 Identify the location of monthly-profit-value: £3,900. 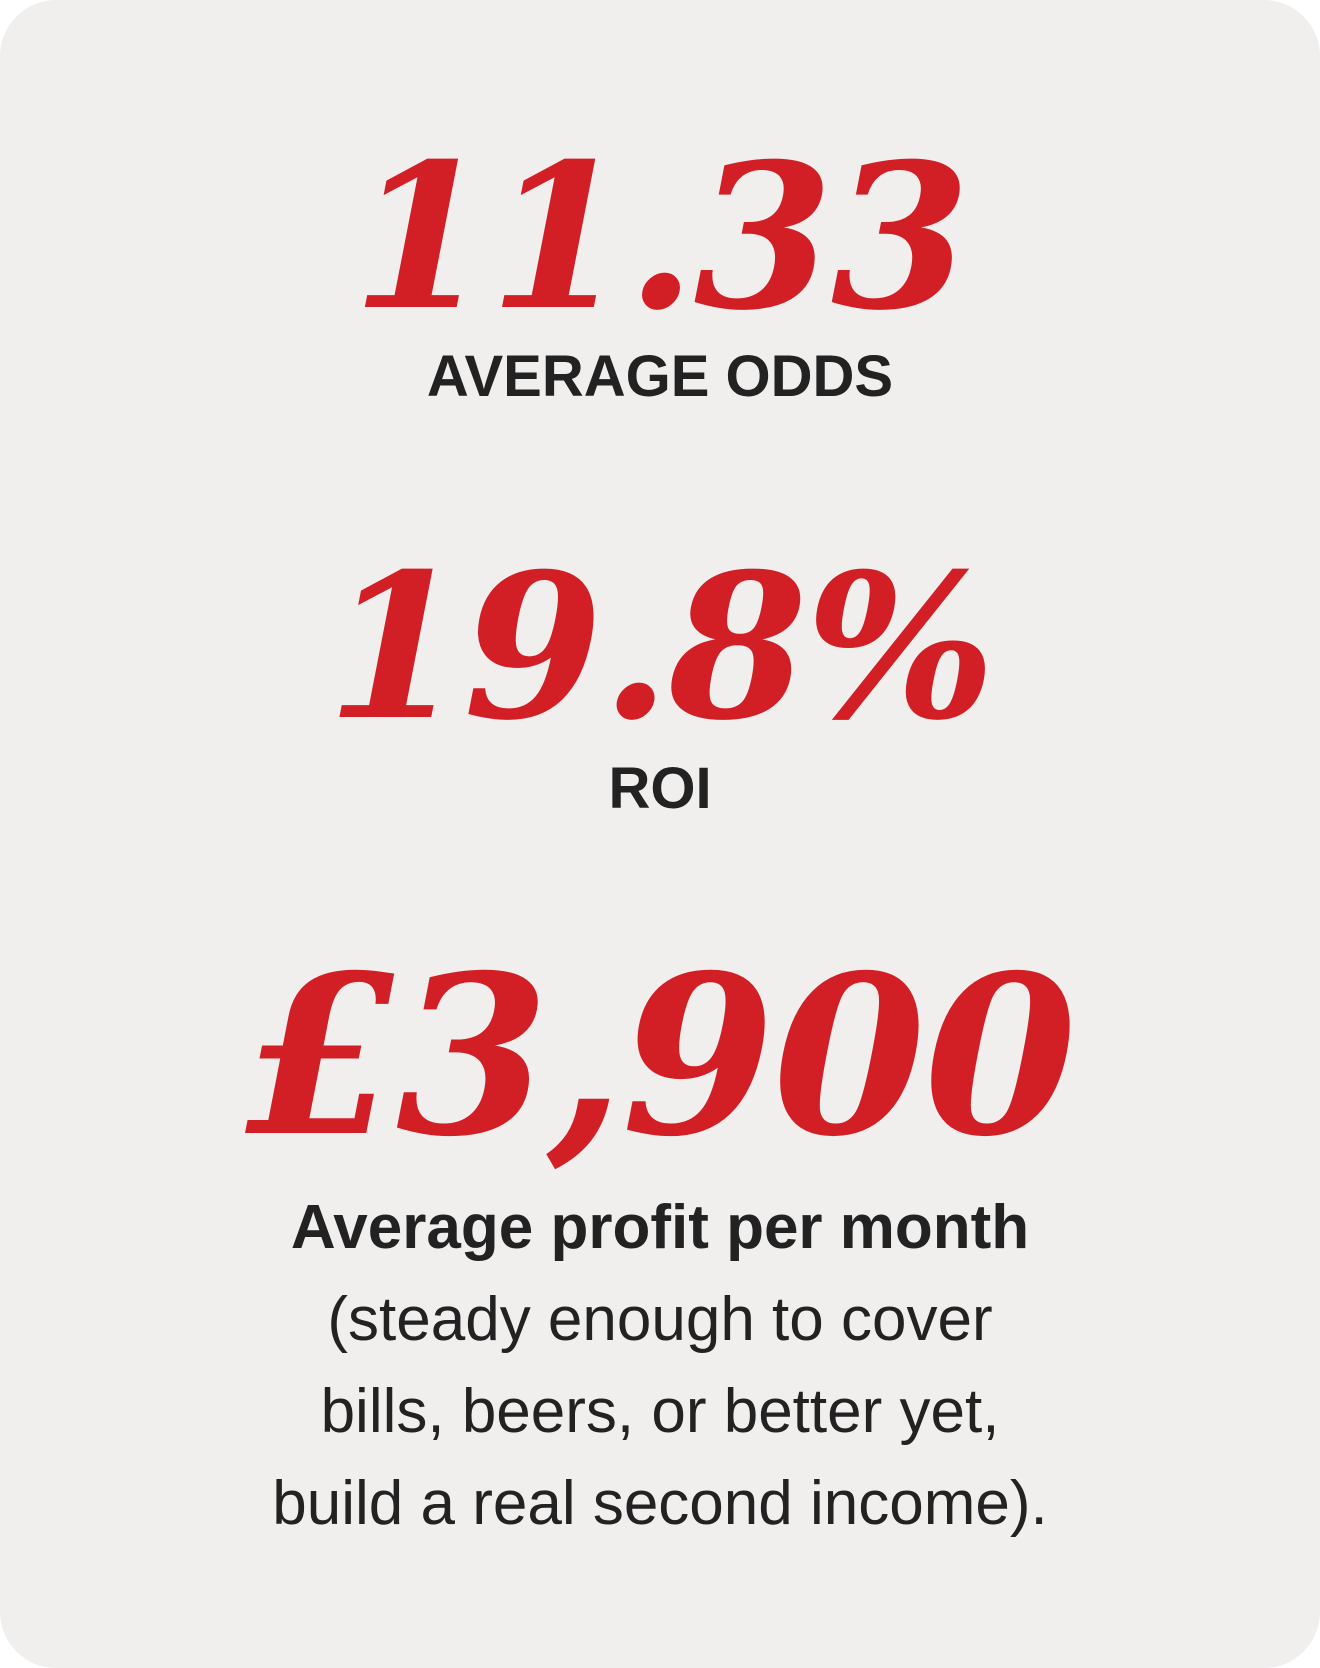
(661, 1055).